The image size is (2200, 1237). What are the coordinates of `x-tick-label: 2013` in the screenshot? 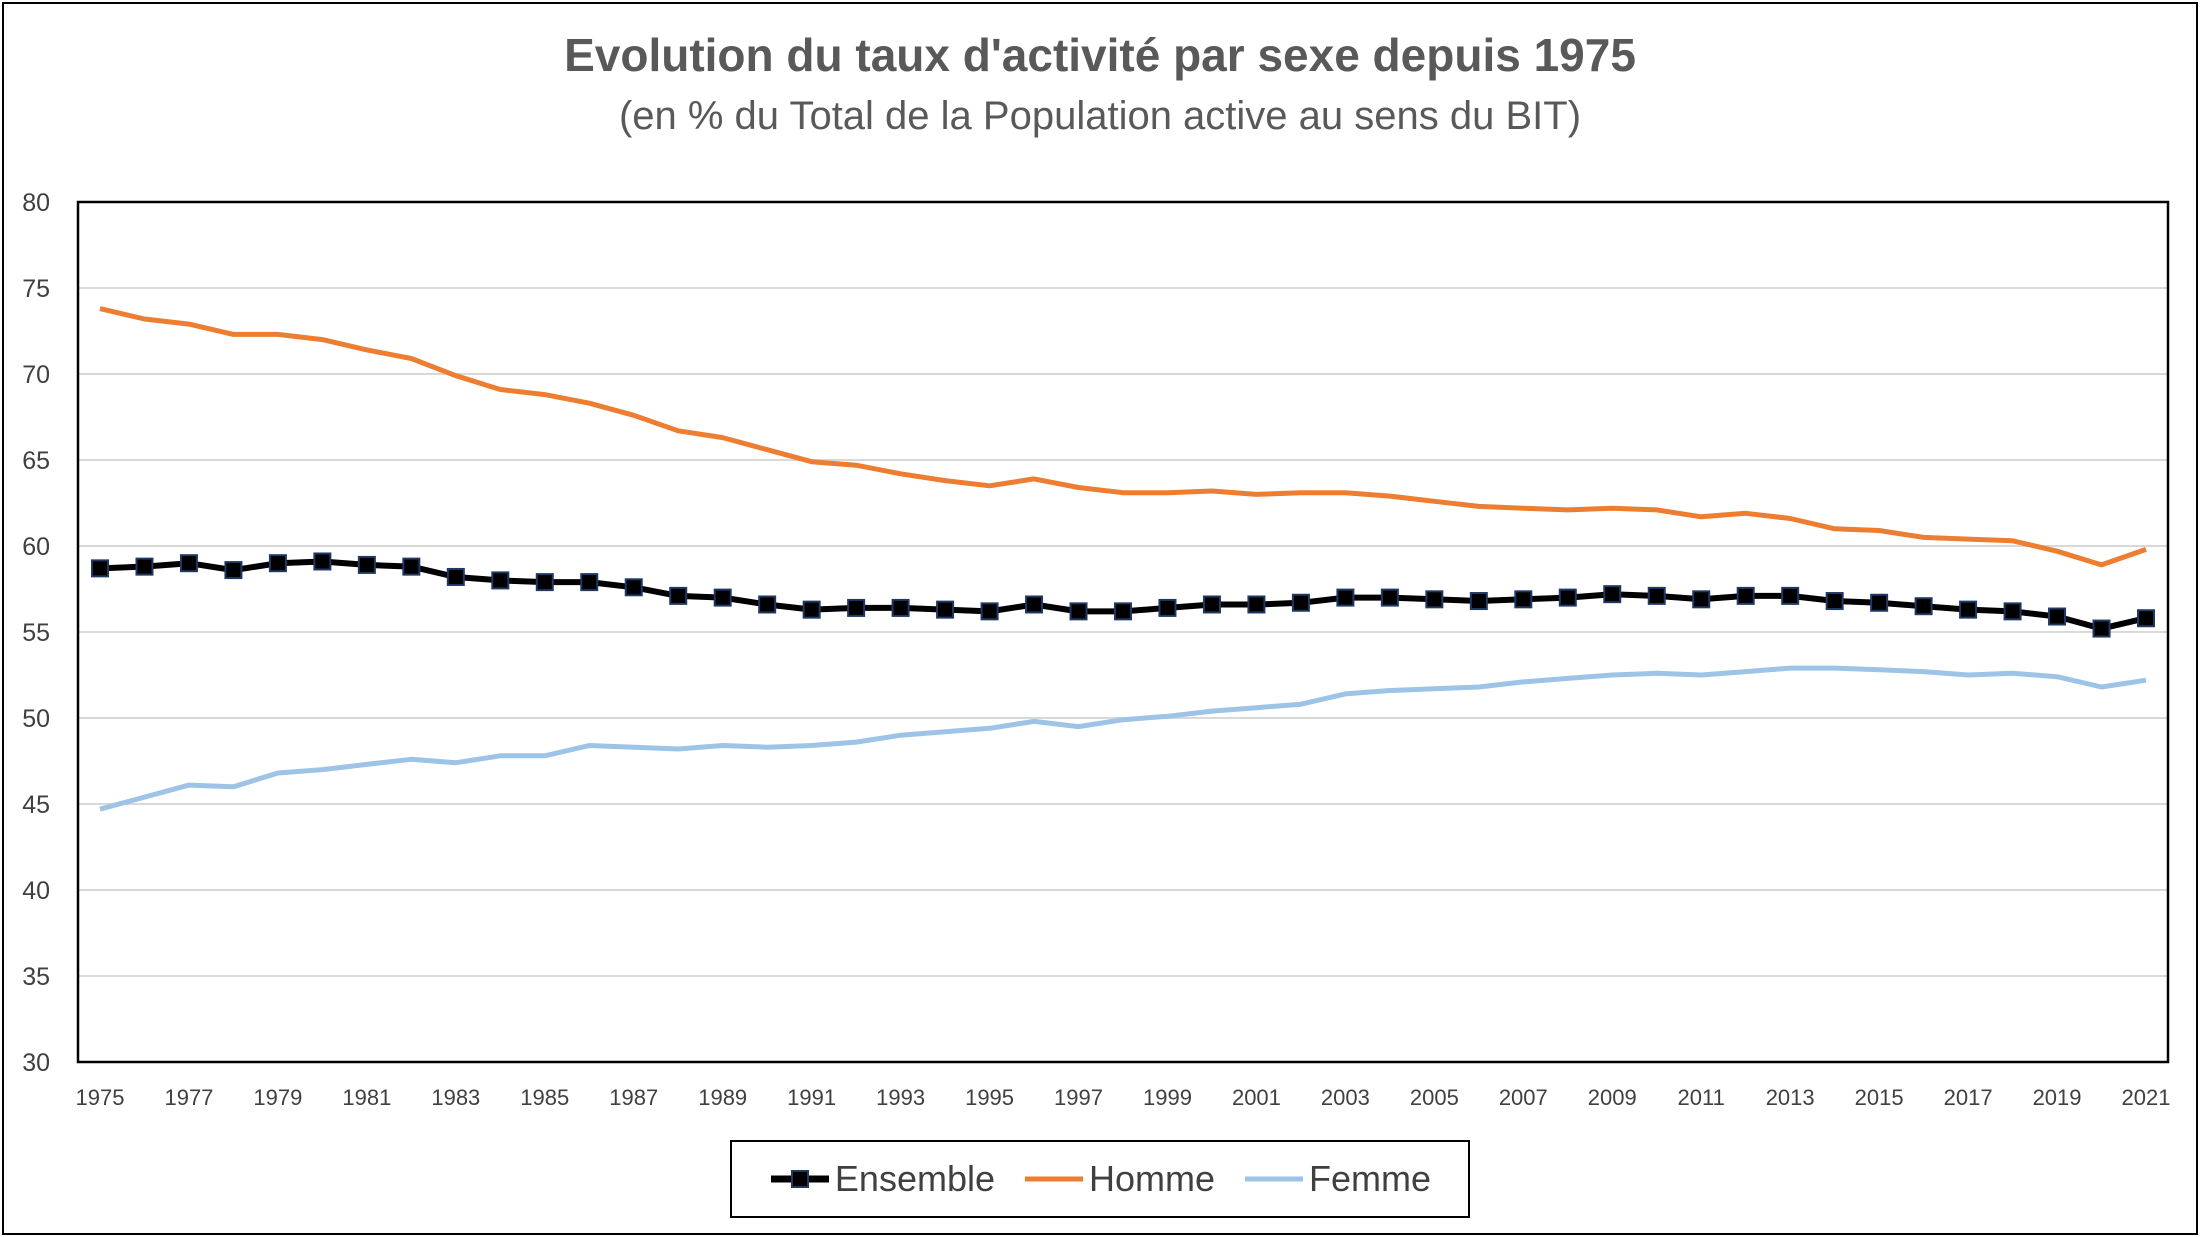 It's located at (1790, 1097).